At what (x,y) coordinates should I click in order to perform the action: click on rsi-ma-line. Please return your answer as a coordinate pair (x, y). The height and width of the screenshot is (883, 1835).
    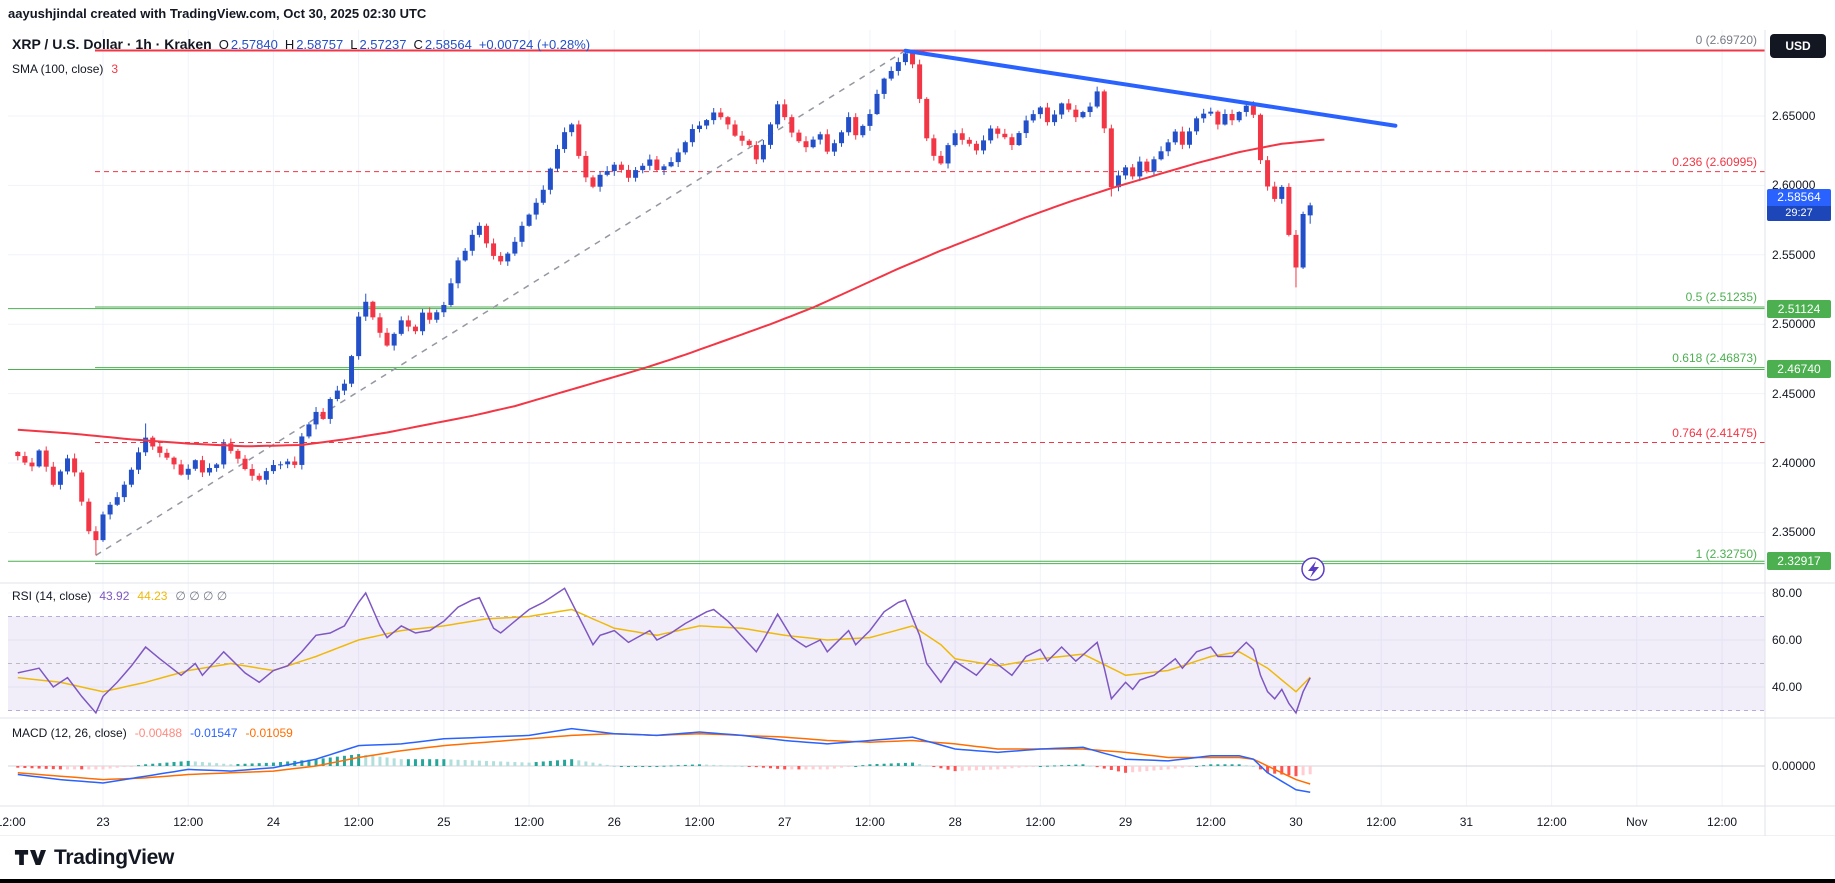
    Looking at the image, I should click on (664, 650).